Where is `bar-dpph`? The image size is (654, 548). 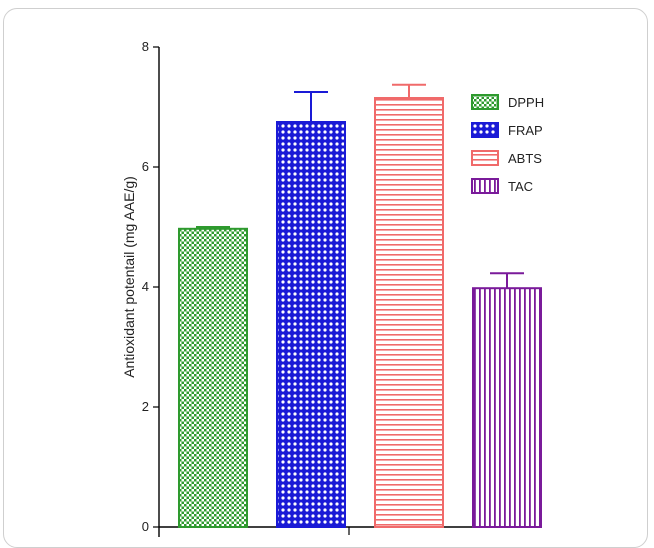
bar-dpph is located at coordinates (213, 378).